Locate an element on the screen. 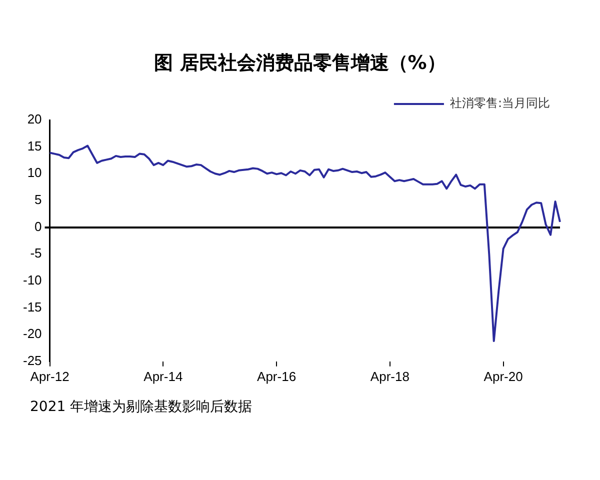 Image resolution: width=600 pixels, height=480 pixels. y-tick-label: -5 is located at coordinates (36, 253).